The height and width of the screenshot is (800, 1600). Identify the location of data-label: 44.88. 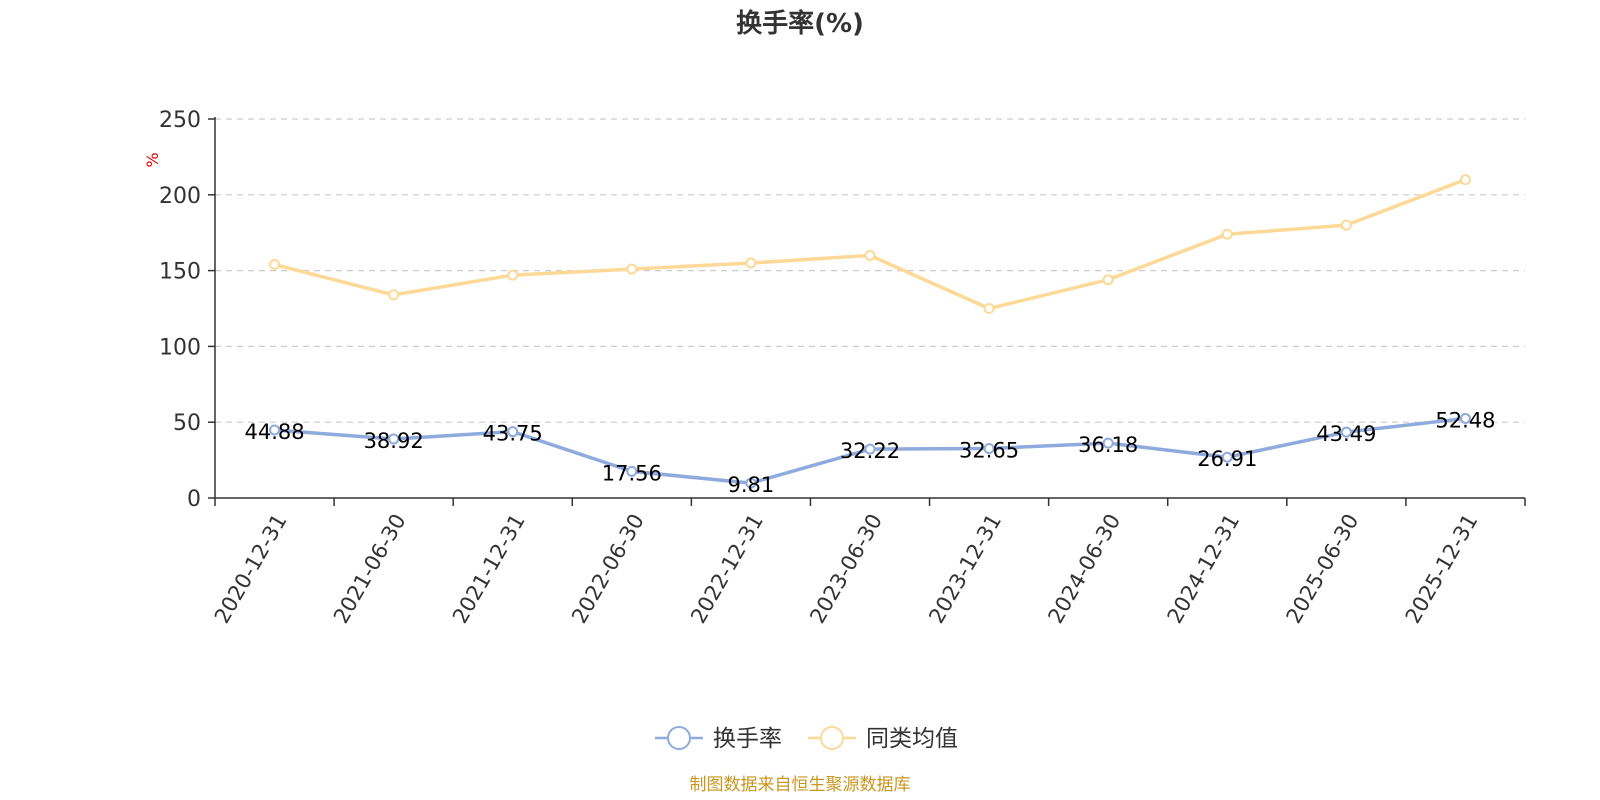
(274, 432).